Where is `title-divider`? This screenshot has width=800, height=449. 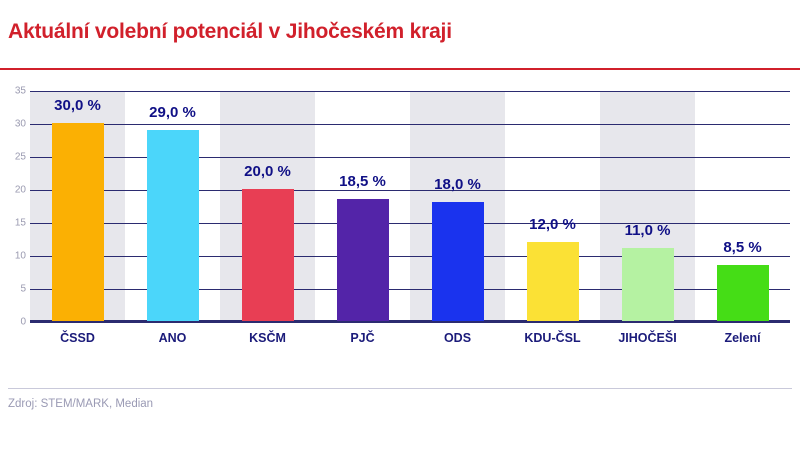
title-divider is located at coordinates (400, 69).